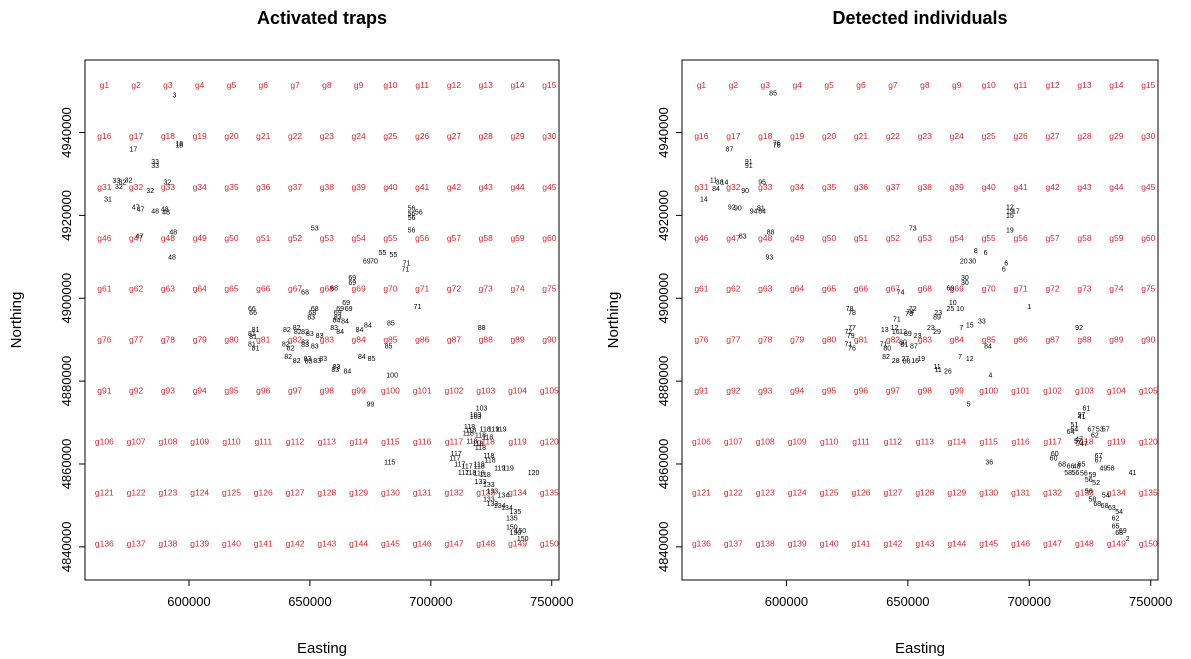 The width and height of the screenshot is (1191, 659). What do you see at coordinates (549, 238) in the screenshot?
I see `grid-cell-label: g60` at bounding box center [549, 238].